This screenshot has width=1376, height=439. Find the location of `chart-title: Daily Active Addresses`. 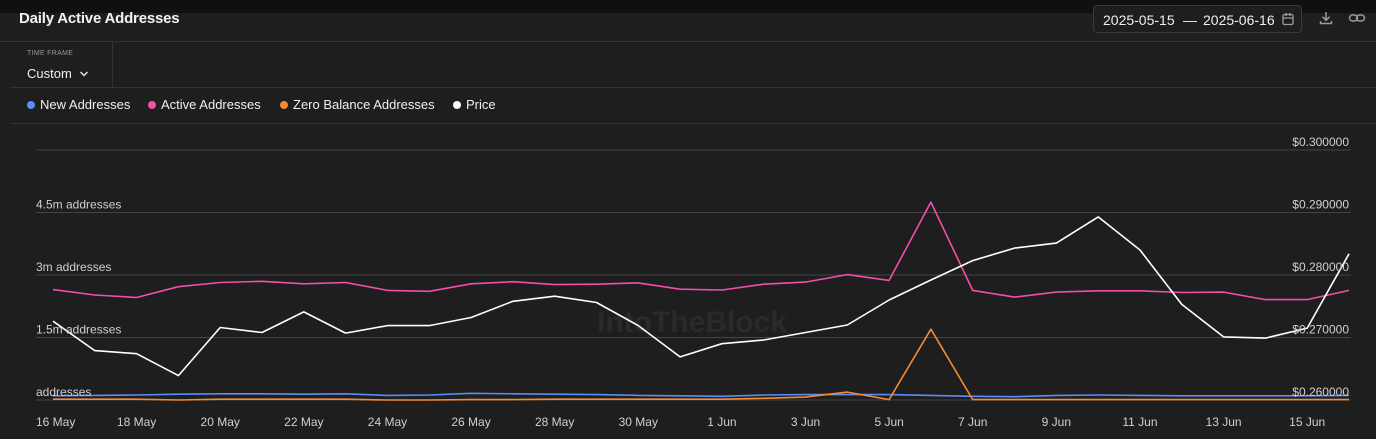

chart-title: Daily Active Addresses is located at coordinates (99, 18).